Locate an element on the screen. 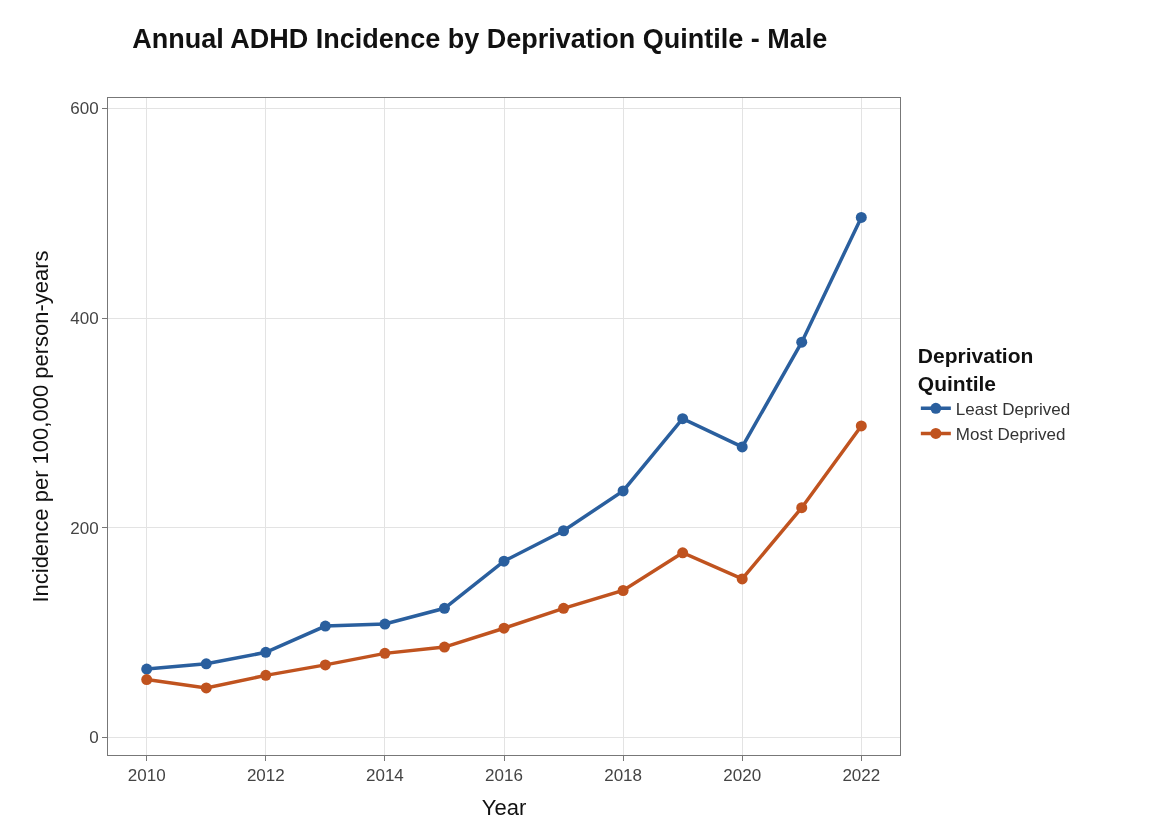  legend-label: Least Deprived is located at coordinates (1013, 409).